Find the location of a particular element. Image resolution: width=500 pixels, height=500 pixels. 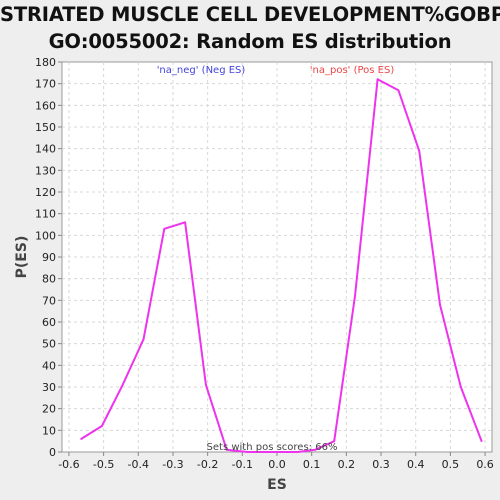

x-tick-label: 0.0 is located at coordinates (277, 464).